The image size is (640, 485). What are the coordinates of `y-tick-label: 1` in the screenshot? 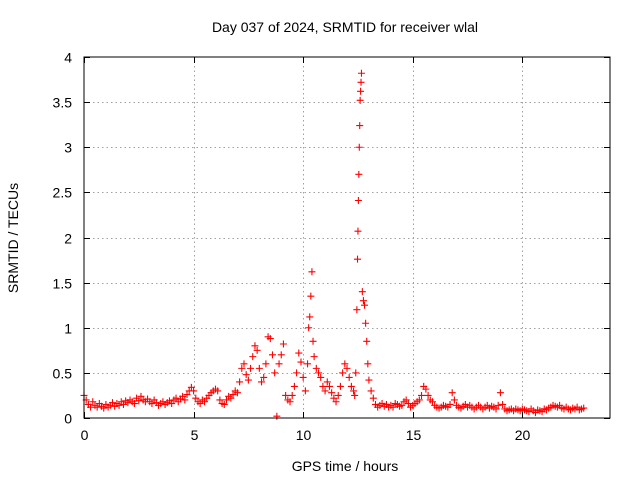 It's located at (68, 329).